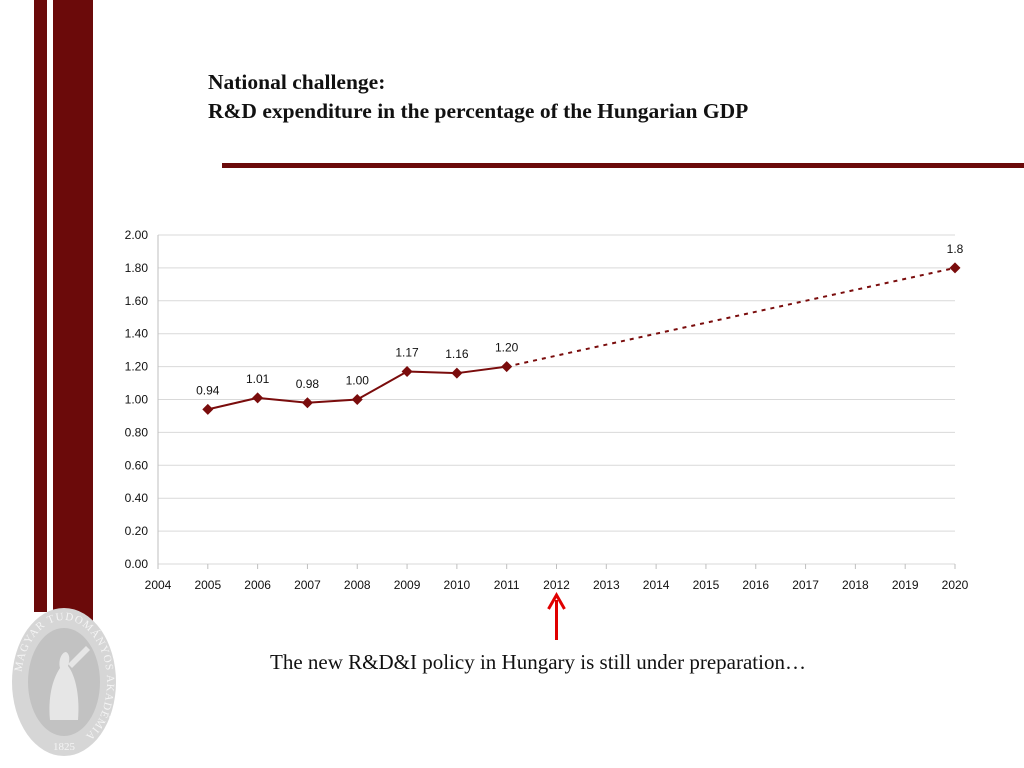  What do you see at coordinates (556, 600) in the screenshot?
I see `annotation-arrow-head` at bounding box center [556, 600].